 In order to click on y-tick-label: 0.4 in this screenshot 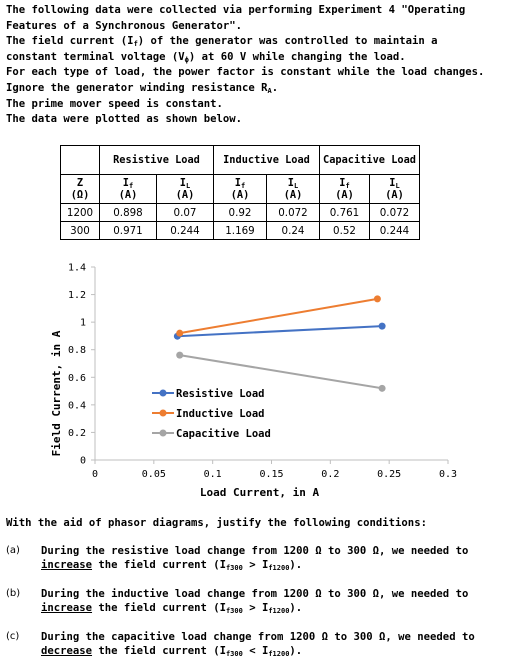, I will do `click(77, 405)`.